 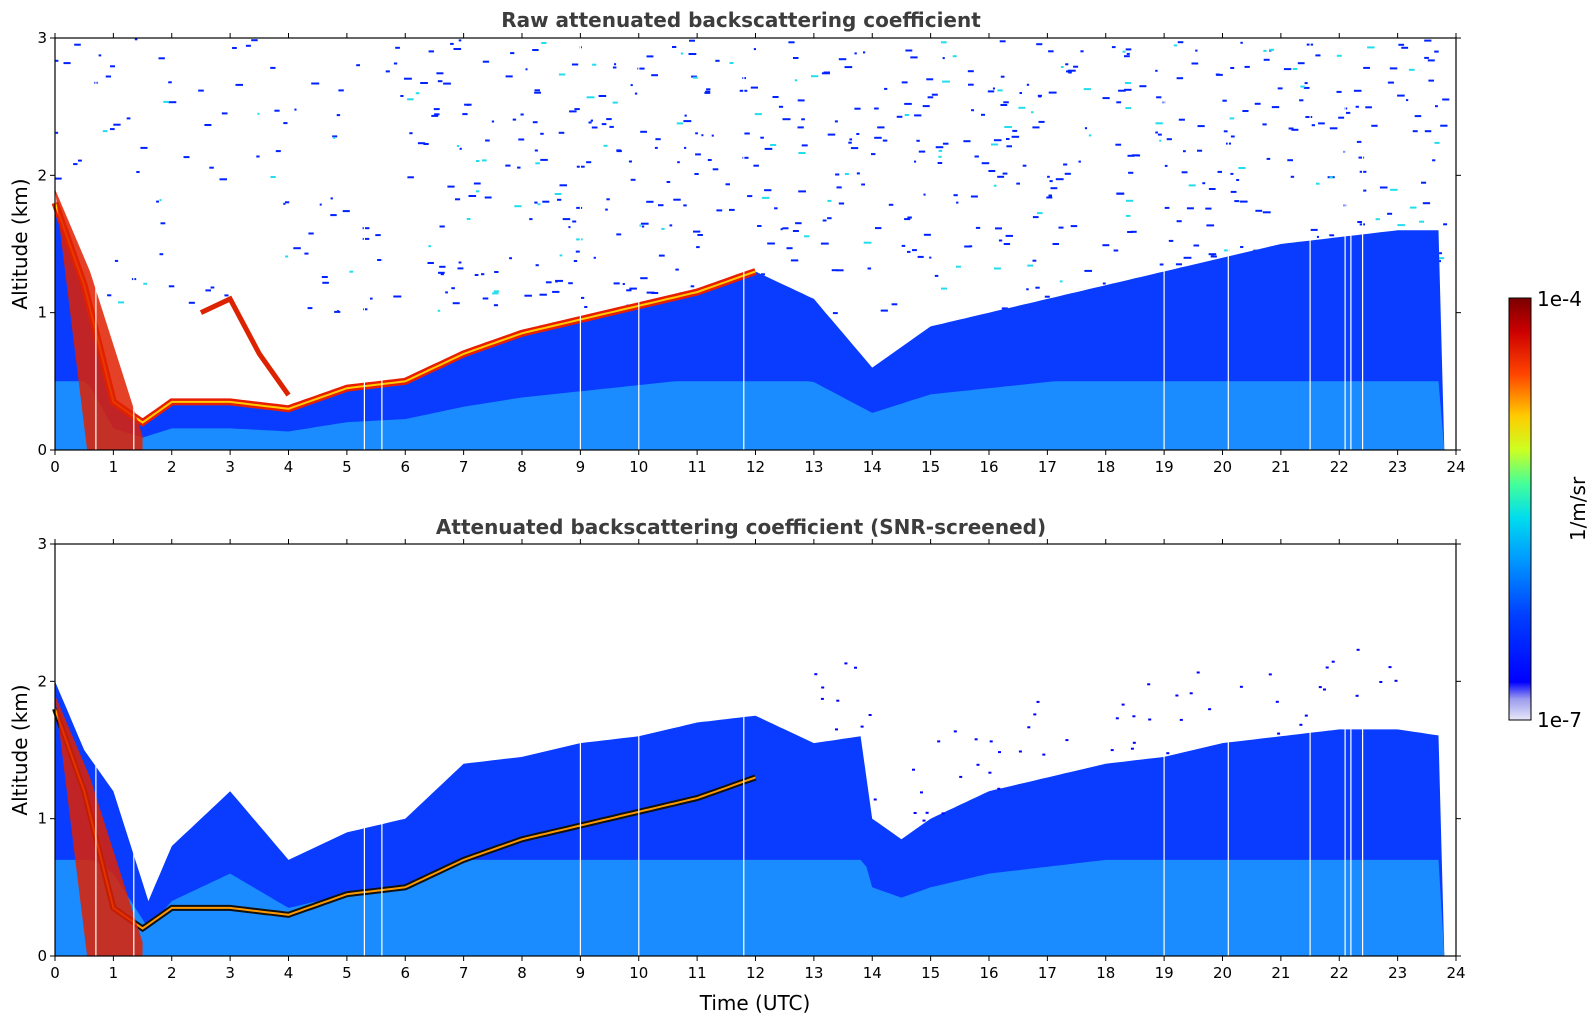 What do you see at coordinates (55, 467) in the screenshot?
I see `x-tick-label: 0` at bounding box center [55, 467].